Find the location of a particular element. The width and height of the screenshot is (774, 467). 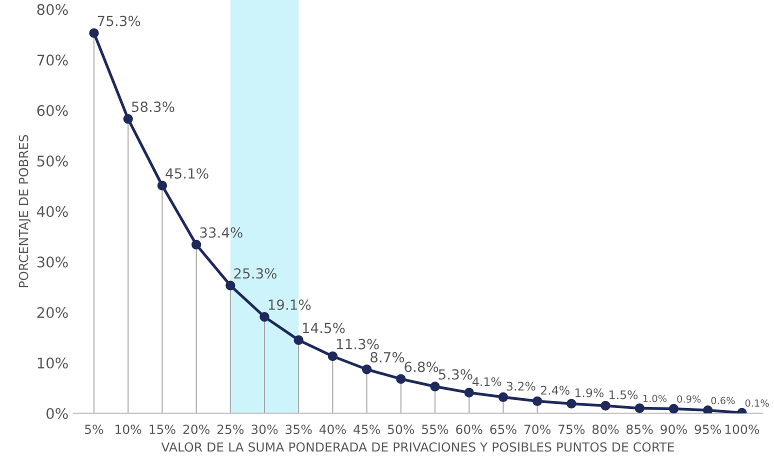

data-label: 11.3% is located at coordinates (358, 344).